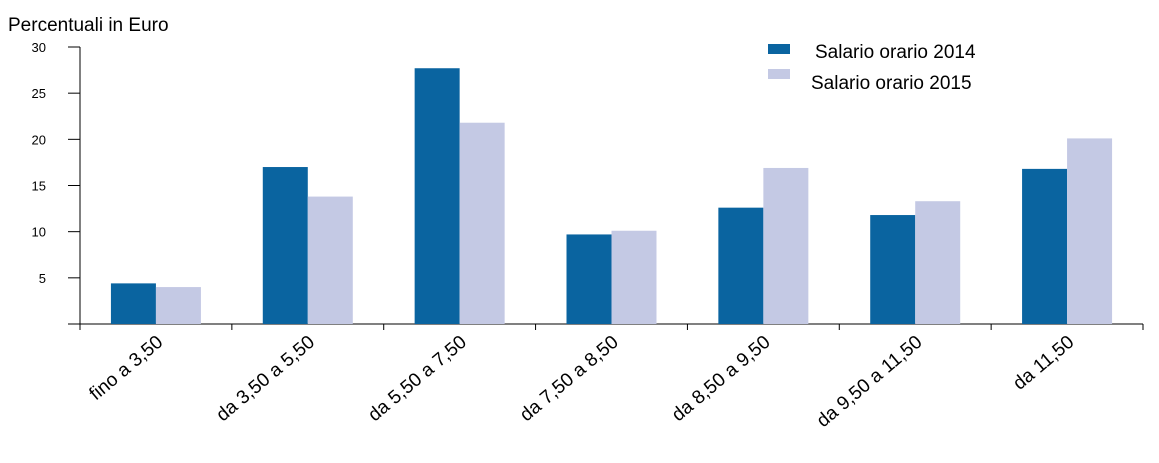 The height and width of the screenshot is (463, 1159). I want to click on category-label: da 11,50, so click(1043, 363).